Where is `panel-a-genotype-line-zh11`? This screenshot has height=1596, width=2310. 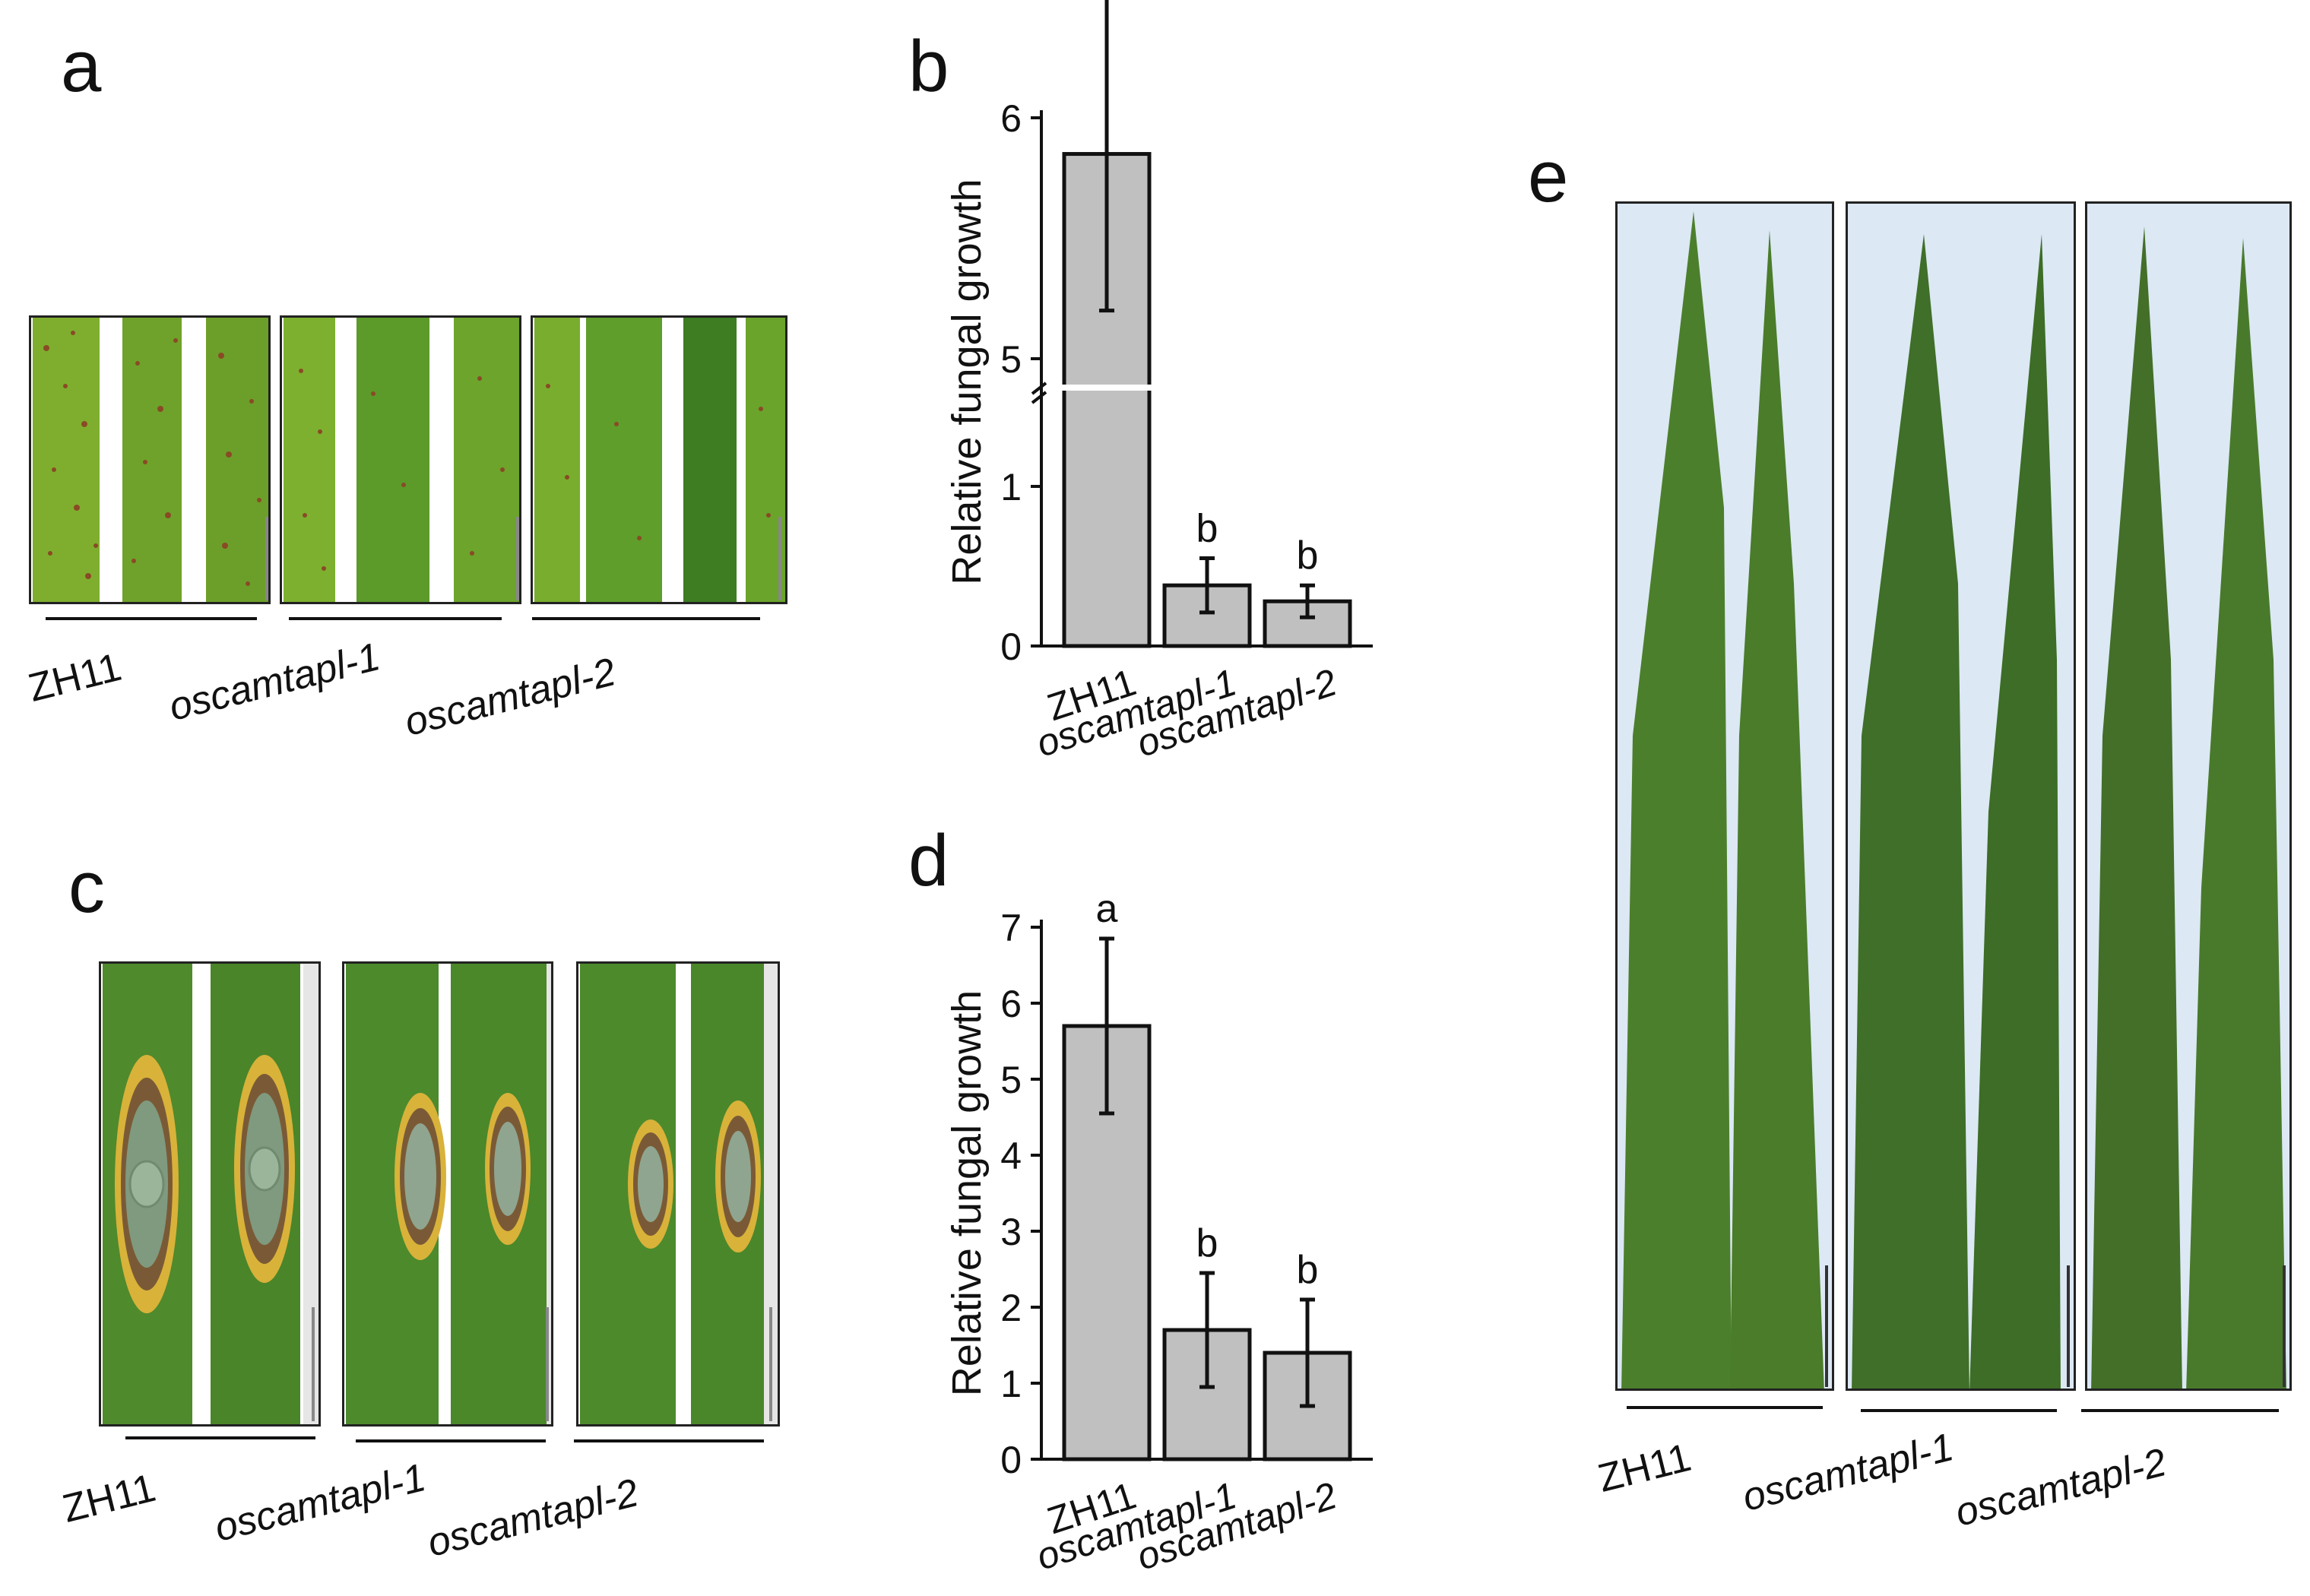
panel-a-genotype-line-zh11 is located at coordinates (152, 619).